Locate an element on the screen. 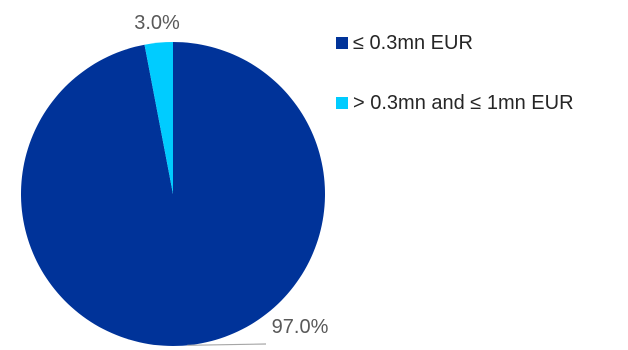 The image size is (628, 350). legend-label-0-3-to-1mn: > 0.3mn and ≤ 1mn EUR is located at coordinates (463, 102).